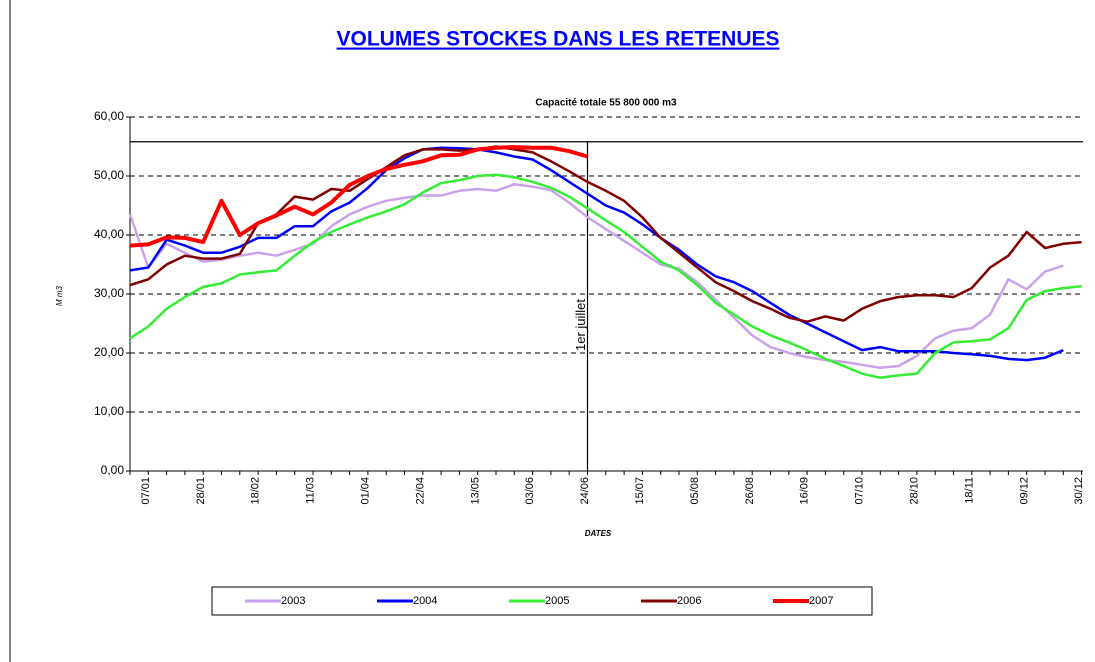 This screenshot has height=662, width=1095. Describe the element at coordinates (695, 491) in the screenshot. I see `x-tick-label: 05/08` at that location.